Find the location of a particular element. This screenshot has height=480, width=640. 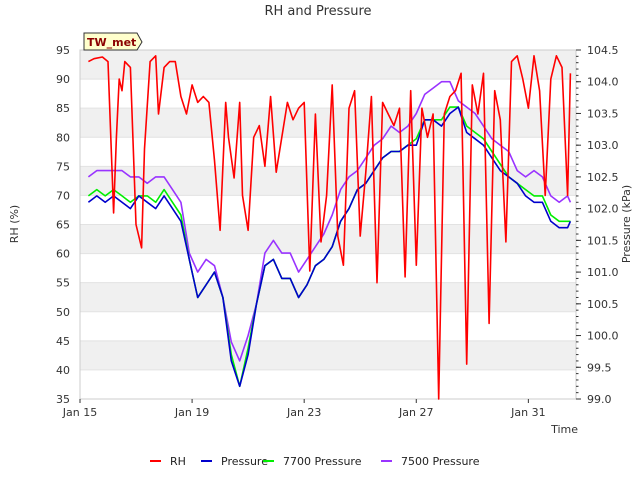

right-axis-label: Pressure (kPa) is located at coordinates (626, 224).